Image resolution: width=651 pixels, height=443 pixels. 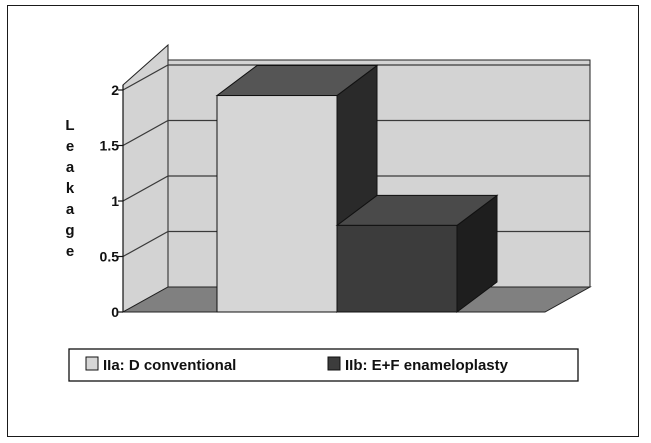 I want to click on left-wall, so click(x=145, y=178).